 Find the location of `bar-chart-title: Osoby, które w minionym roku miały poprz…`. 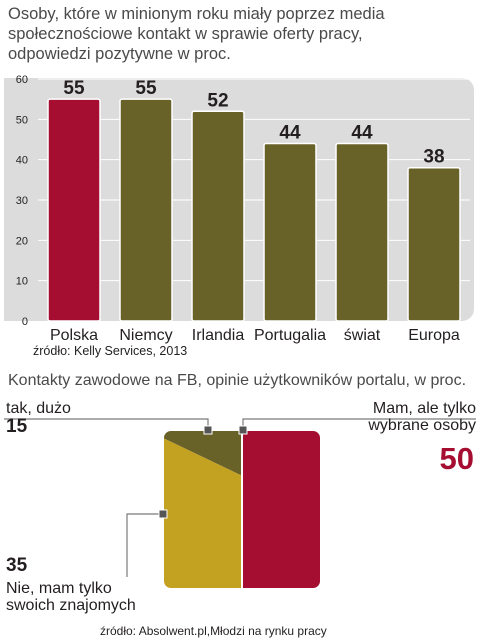

bar-chart-title: Osoby, które w minionym roku miały poprz… is located at coordinates (196, 34).